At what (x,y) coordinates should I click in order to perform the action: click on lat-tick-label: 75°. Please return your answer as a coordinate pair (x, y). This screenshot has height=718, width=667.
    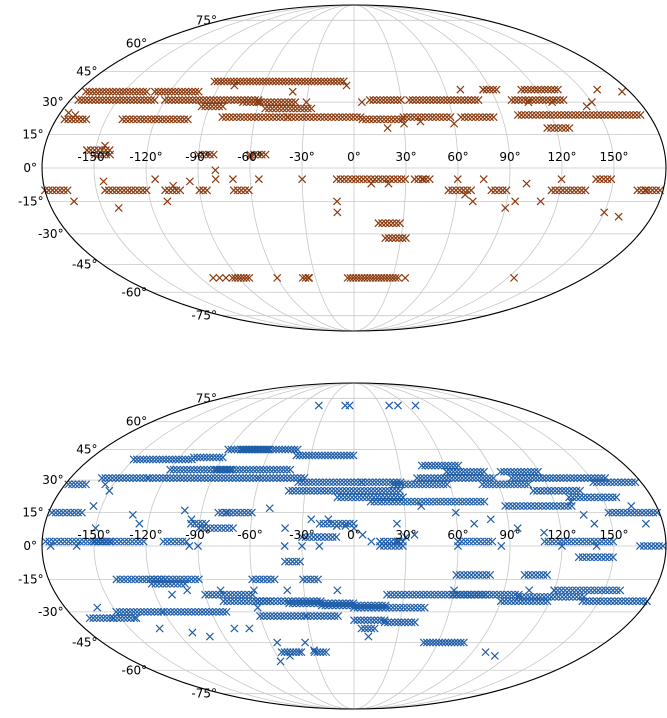
    Looking at the image, I should click on (206, 20).